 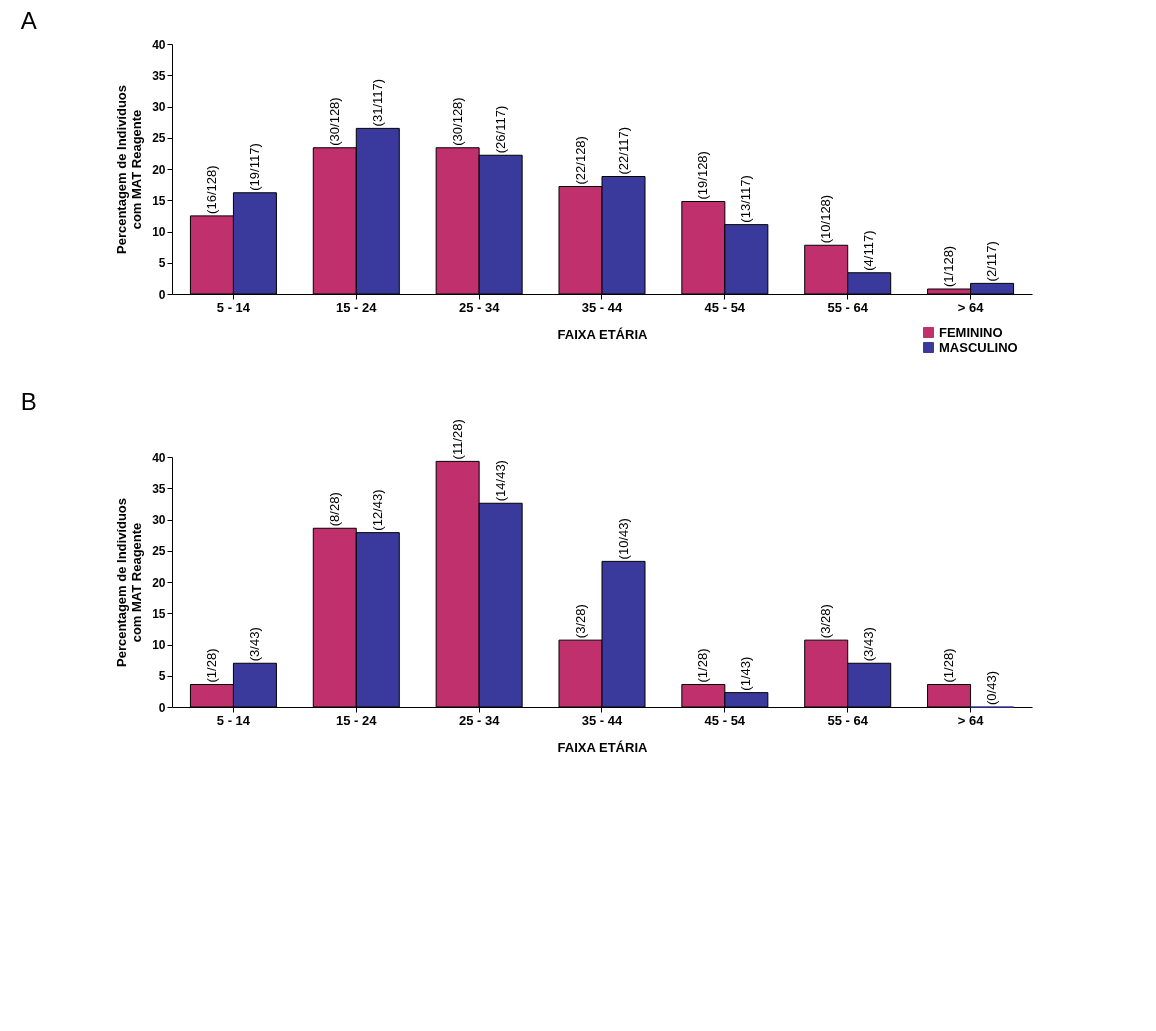 I want to click on data-label: (11/28), so click(x=457, y=439).